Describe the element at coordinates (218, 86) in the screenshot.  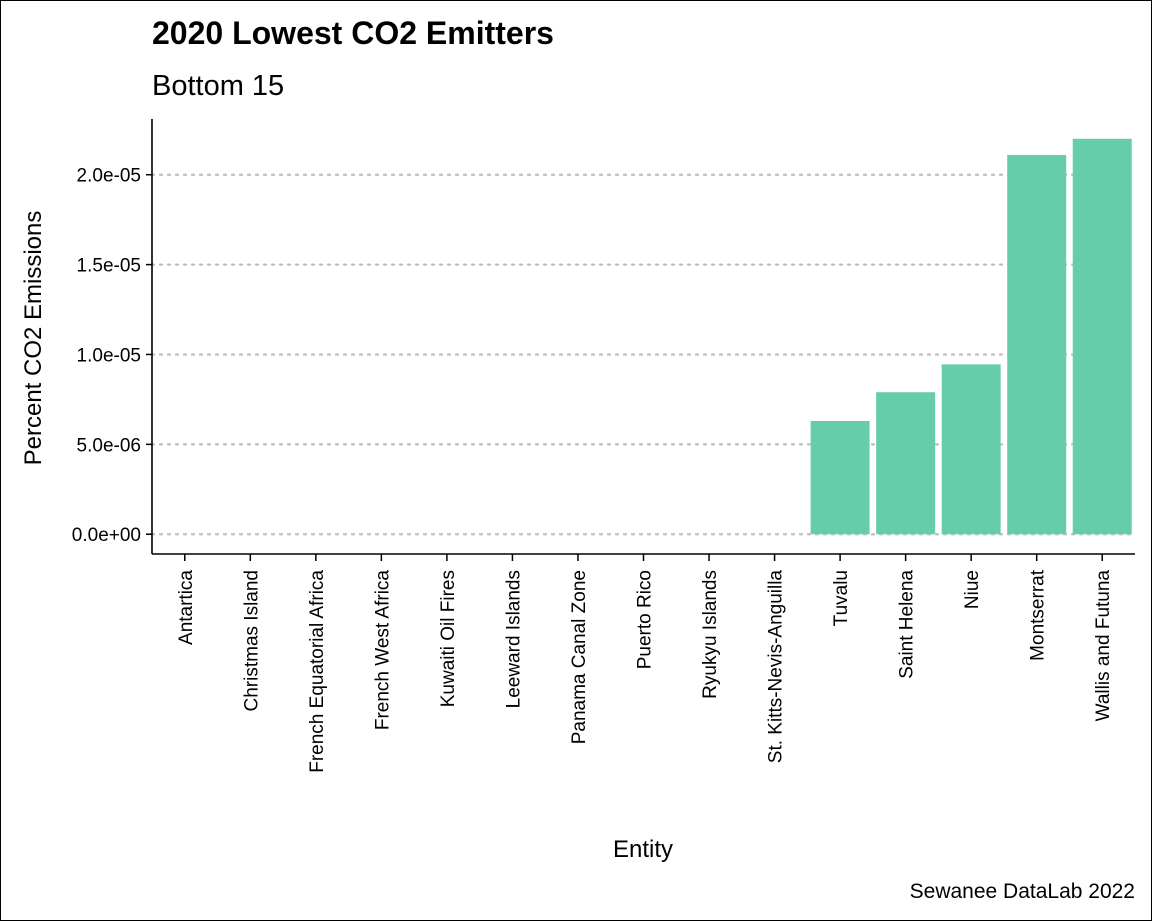
I see `chart-subtitle: Bottom 15` at that location.